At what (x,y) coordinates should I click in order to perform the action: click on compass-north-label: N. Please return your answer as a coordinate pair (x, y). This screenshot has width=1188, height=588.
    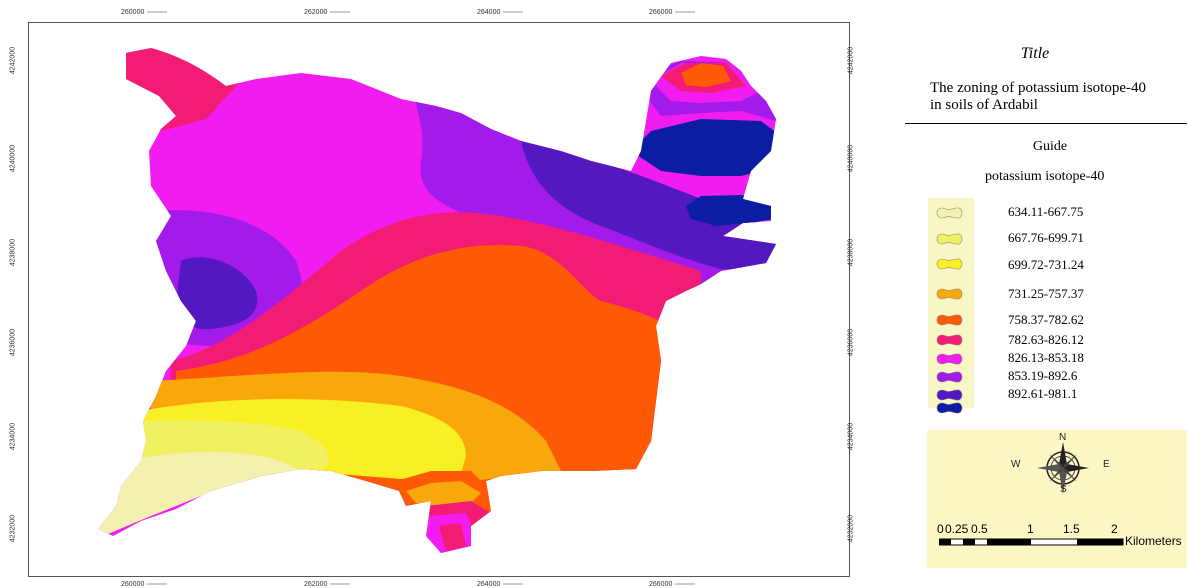
    Looking at the image, I should click on (1063, 437).